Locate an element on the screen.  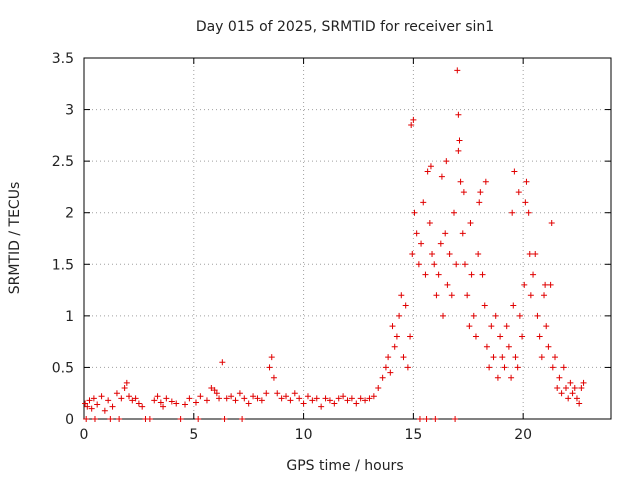
y-axis-label: SRMTID / TECUs is located at coordinates (15, 238).